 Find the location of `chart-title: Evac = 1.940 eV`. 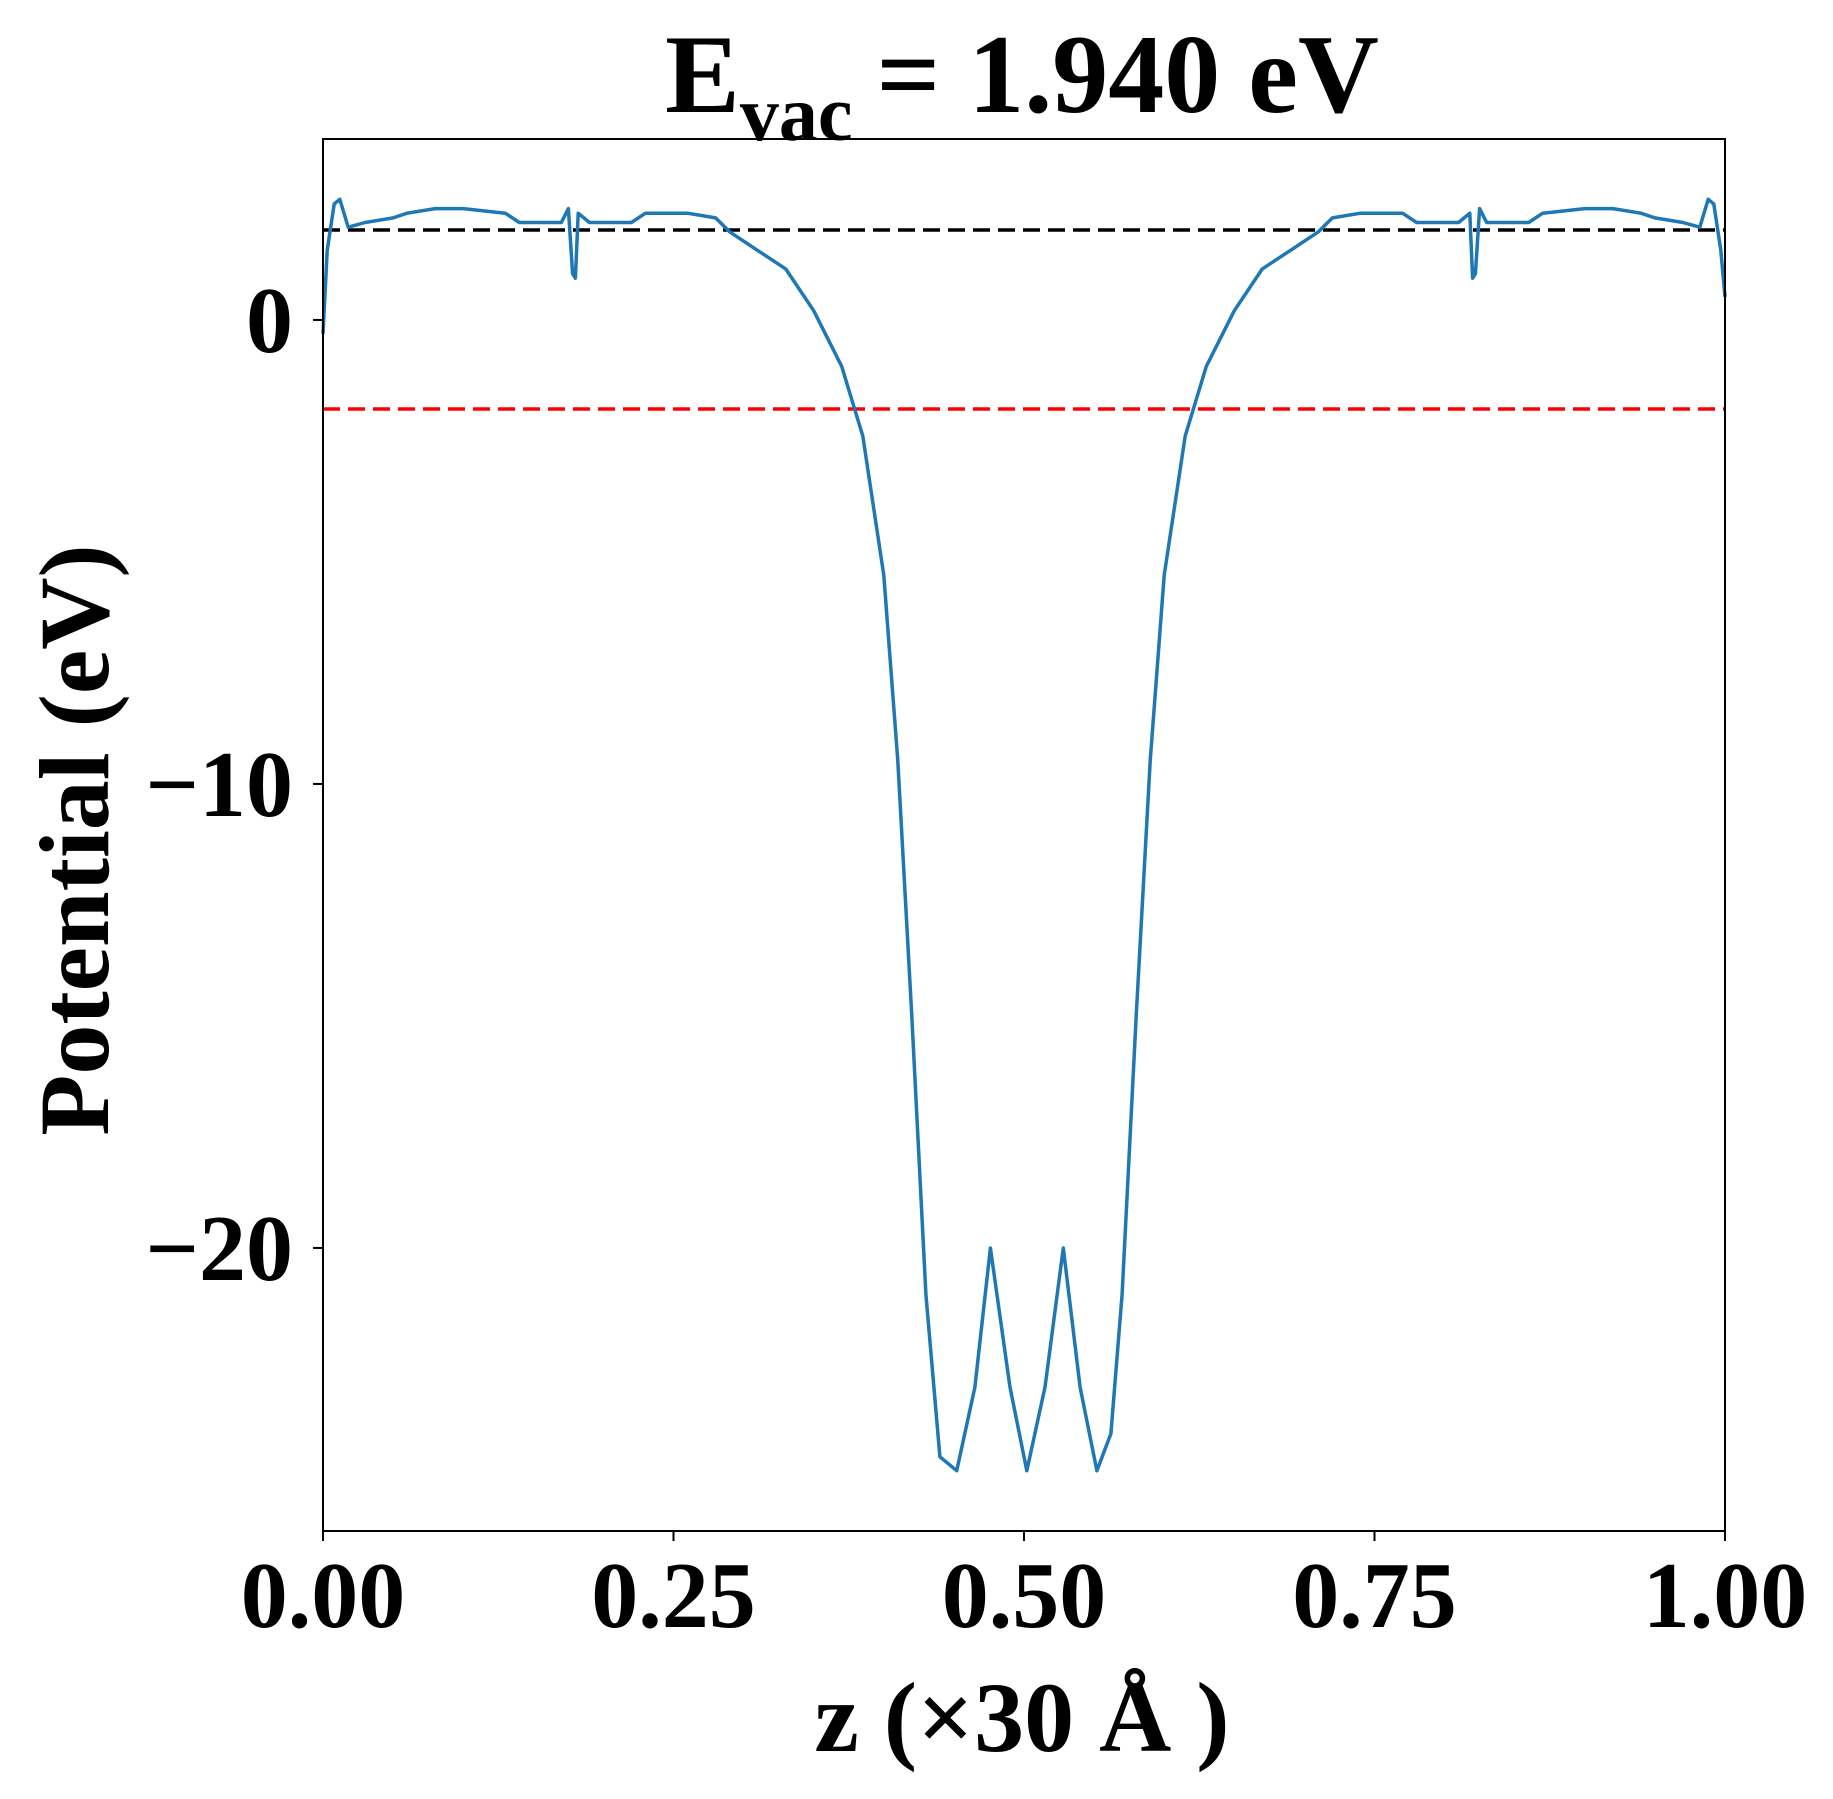

chart-title: Evac = 1.940 eV is located at coordinates (1022, 85).